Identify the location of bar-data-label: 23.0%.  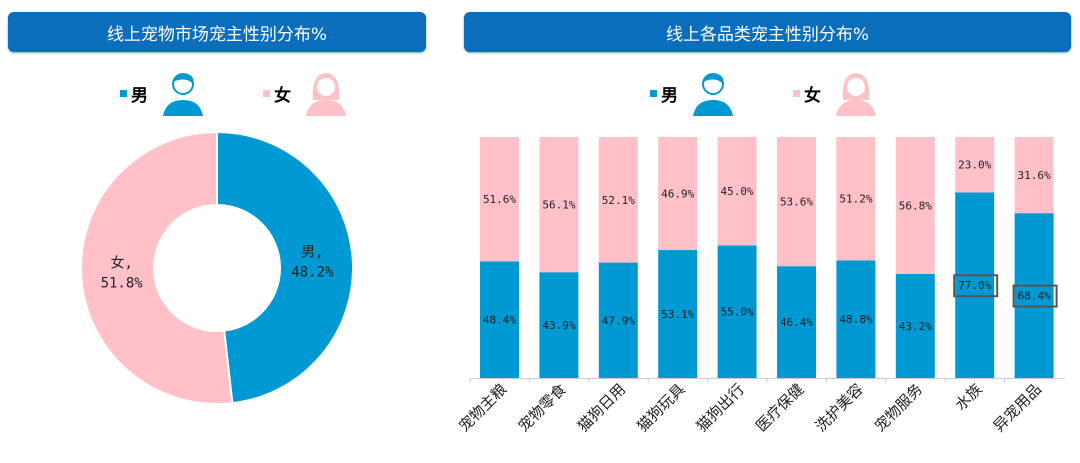
(974, 165).